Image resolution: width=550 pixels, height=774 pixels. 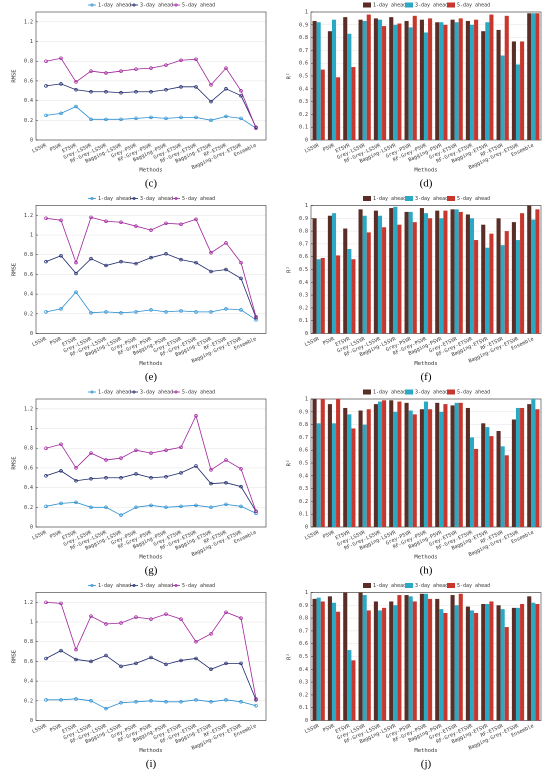 I want to click on legend-marker, so click(x=134, y=585).